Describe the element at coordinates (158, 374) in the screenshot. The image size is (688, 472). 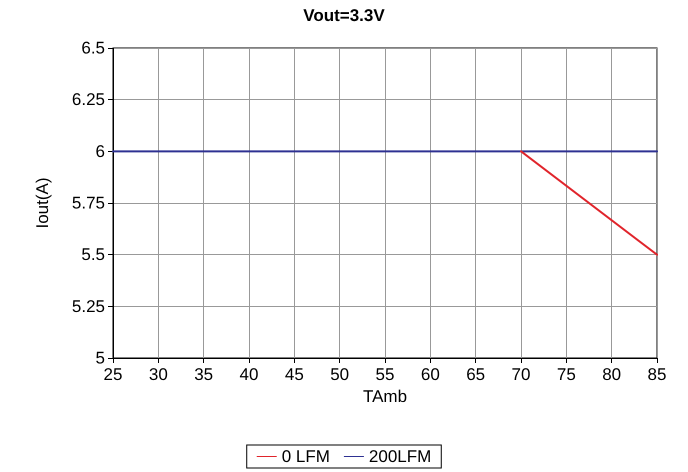
I see `x-tick-label: 30` at that location.